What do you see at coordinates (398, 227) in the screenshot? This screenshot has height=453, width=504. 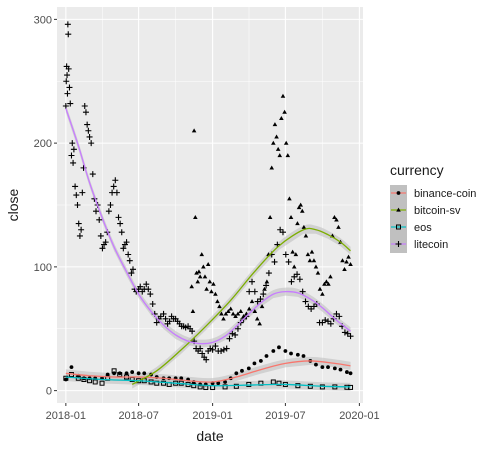 I see `legend-key-marker` at bounding box center [398, 227].